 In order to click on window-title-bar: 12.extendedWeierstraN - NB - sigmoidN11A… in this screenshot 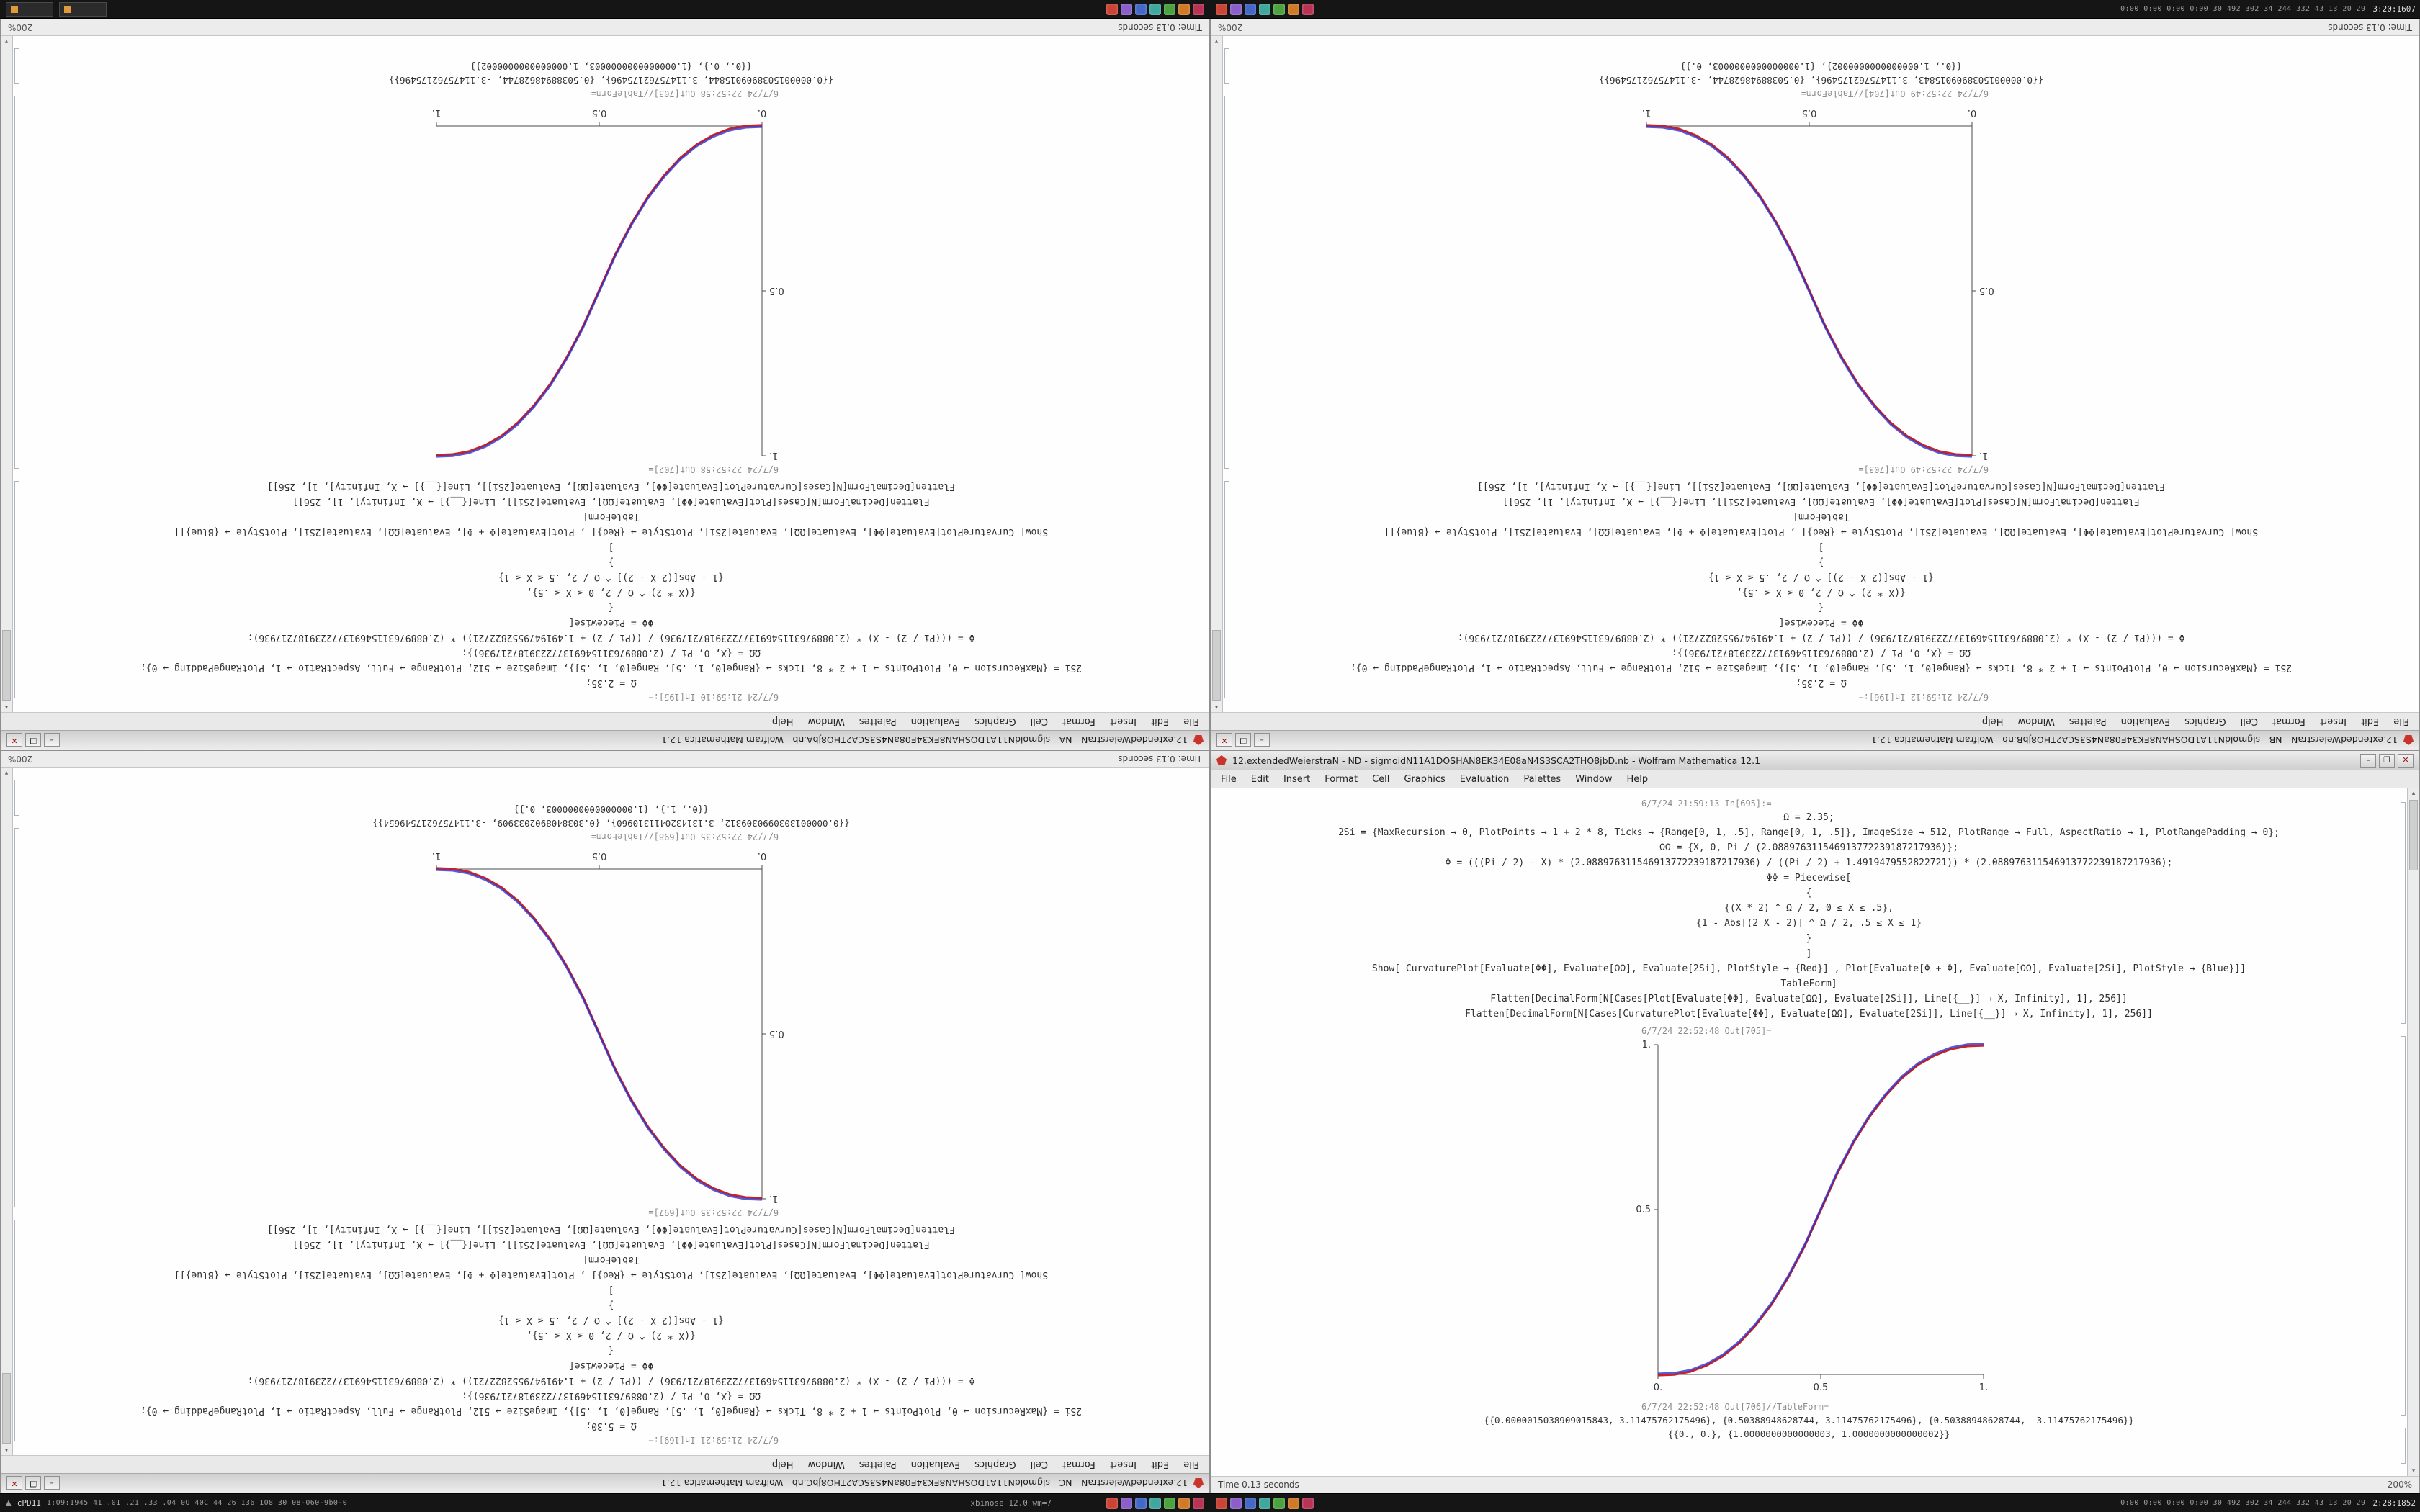, I will do `click(1815, 740)`.